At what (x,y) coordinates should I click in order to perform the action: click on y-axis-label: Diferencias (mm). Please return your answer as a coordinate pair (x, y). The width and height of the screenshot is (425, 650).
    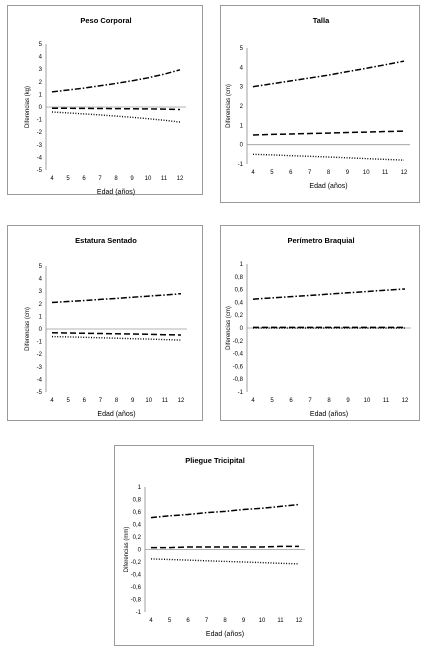
    Looking at the image, I should click on (127, 550).